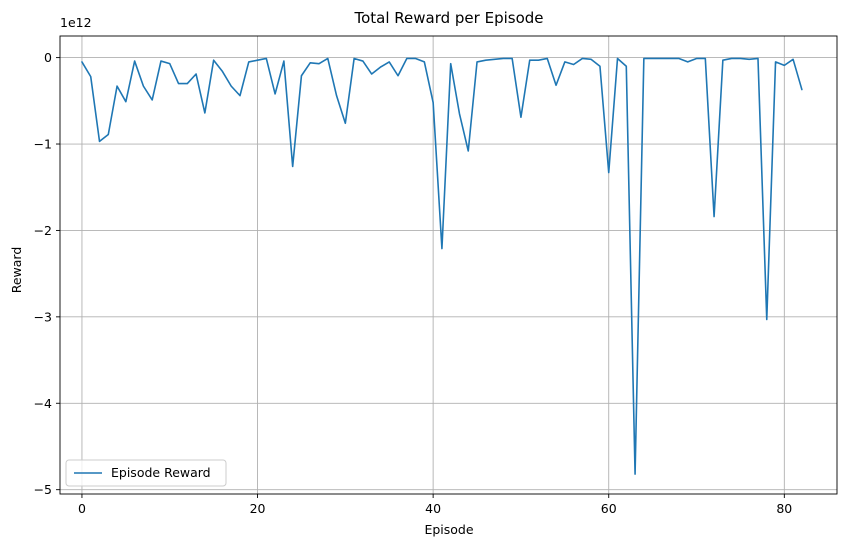  I want to click on y-scale-multiplier: 1e12, so click(76, 22).